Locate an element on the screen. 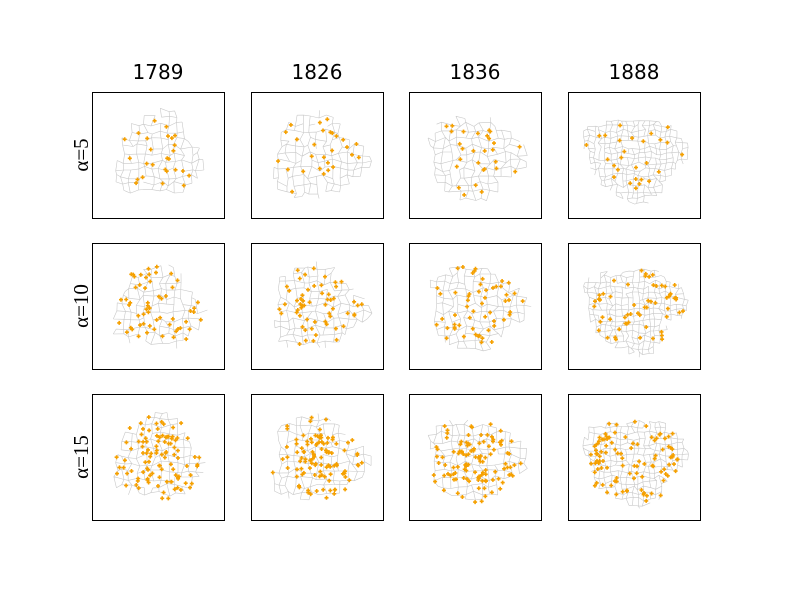 The image size is (792, 612). column-title: 1836 is located at coordinates (475, 72).